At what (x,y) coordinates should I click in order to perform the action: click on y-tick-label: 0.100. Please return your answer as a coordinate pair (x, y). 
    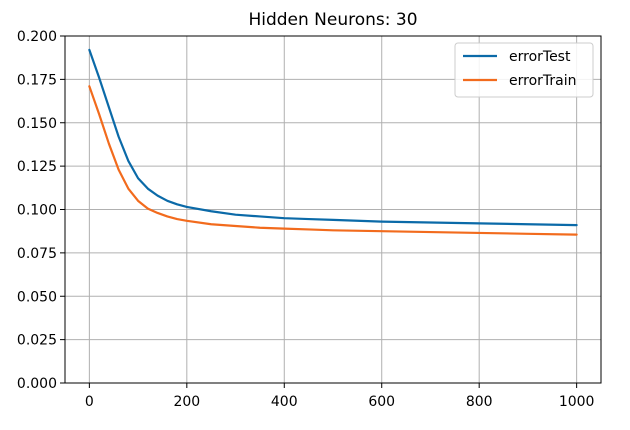
    Looking at the image, I should click on (37, 211).